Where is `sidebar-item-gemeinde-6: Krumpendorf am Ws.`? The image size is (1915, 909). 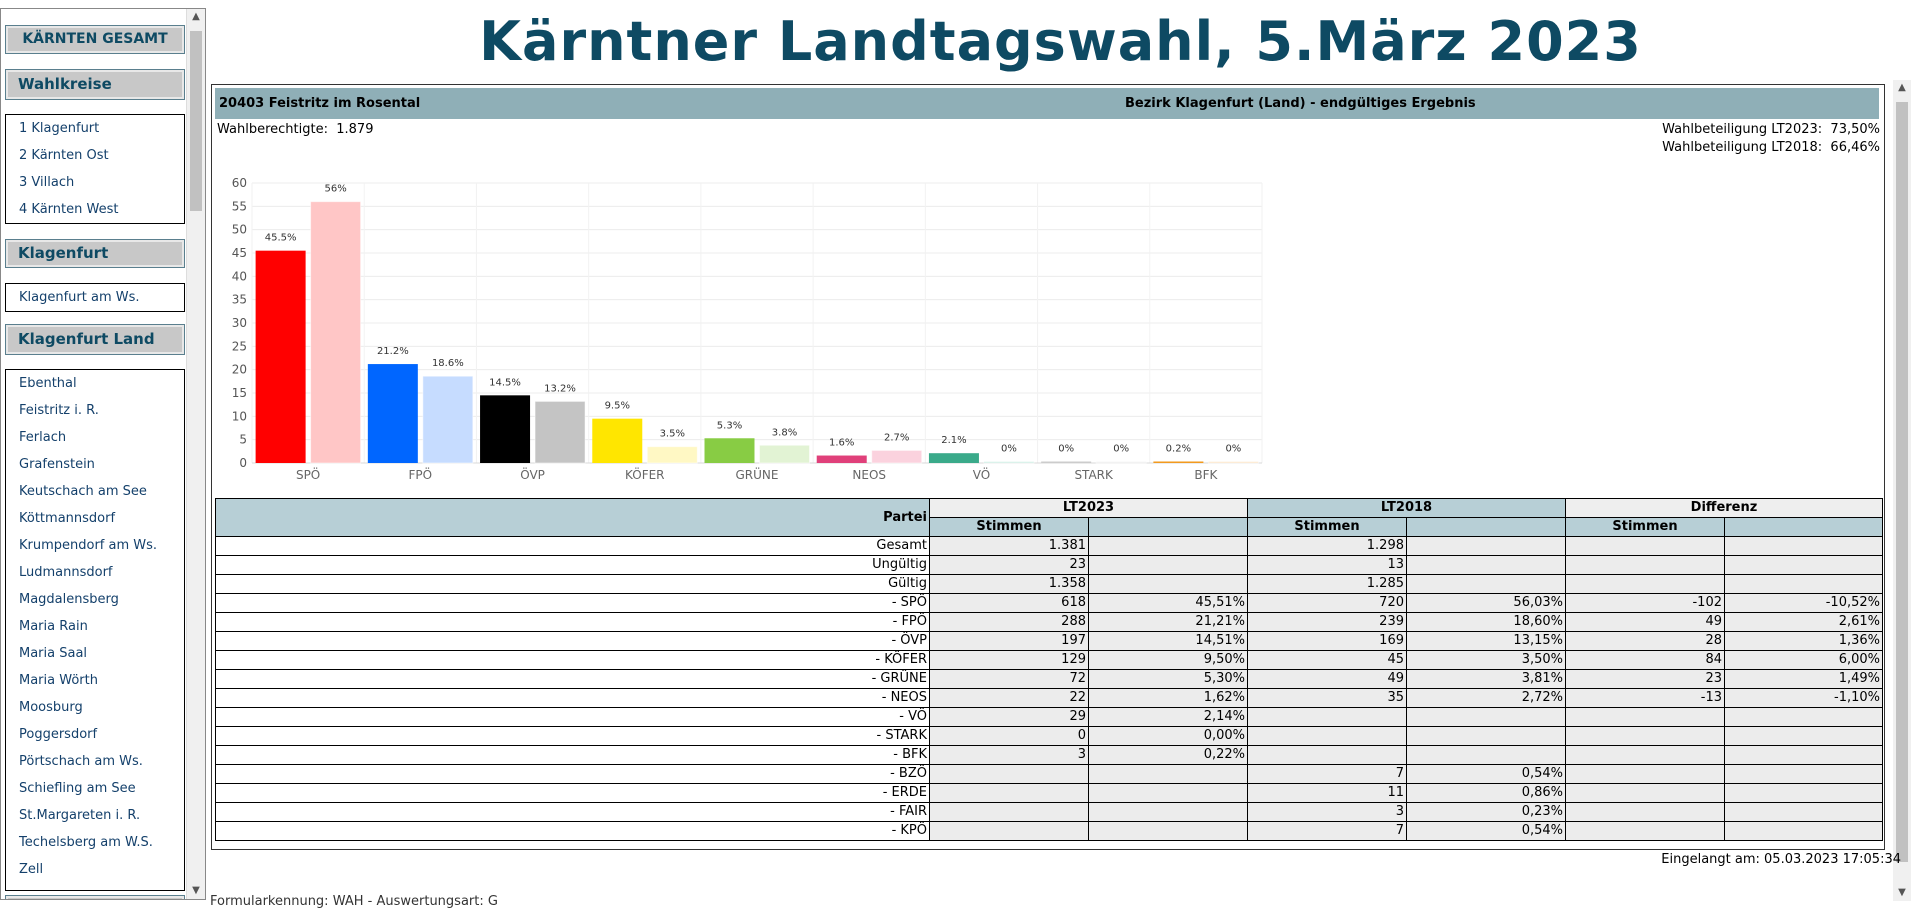 sidebar-item-gemeinde-6: Krumpendorf am Ws. is located at coordinates (88, 545).